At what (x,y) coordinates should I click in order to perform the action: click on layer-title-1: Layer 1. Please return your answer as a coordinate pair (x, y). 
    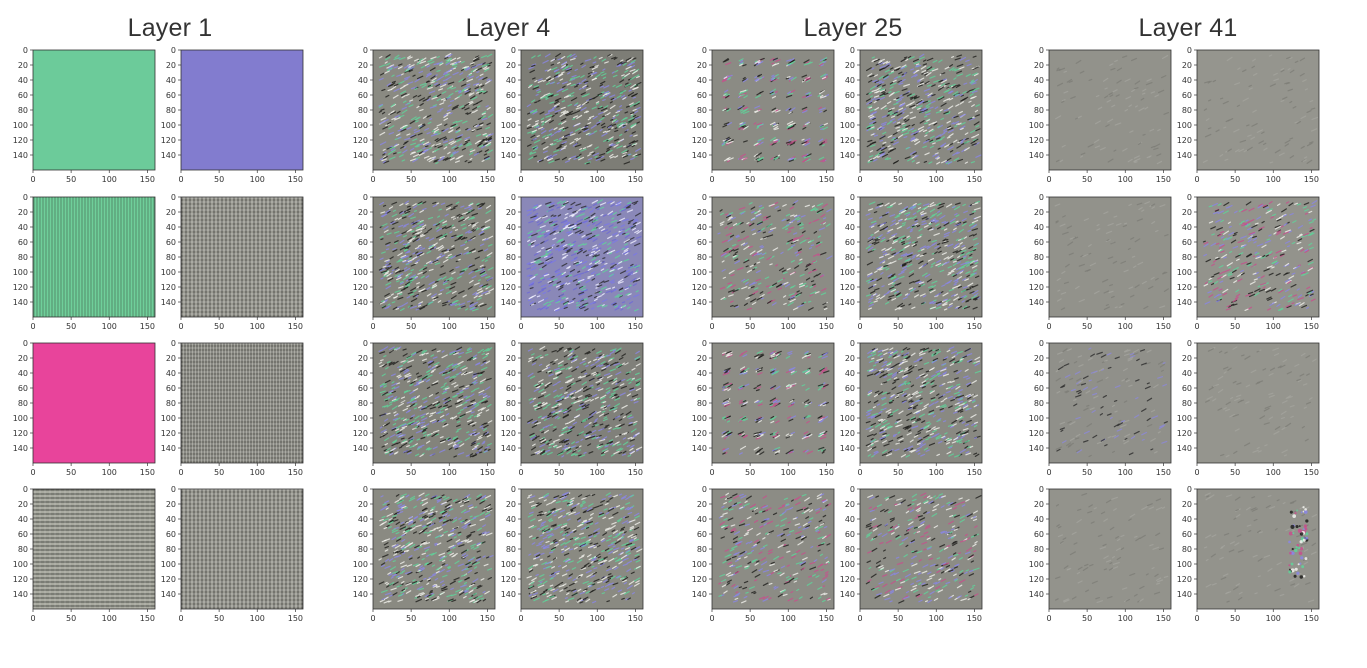
    Looking at the image, I should click on (170, 28).